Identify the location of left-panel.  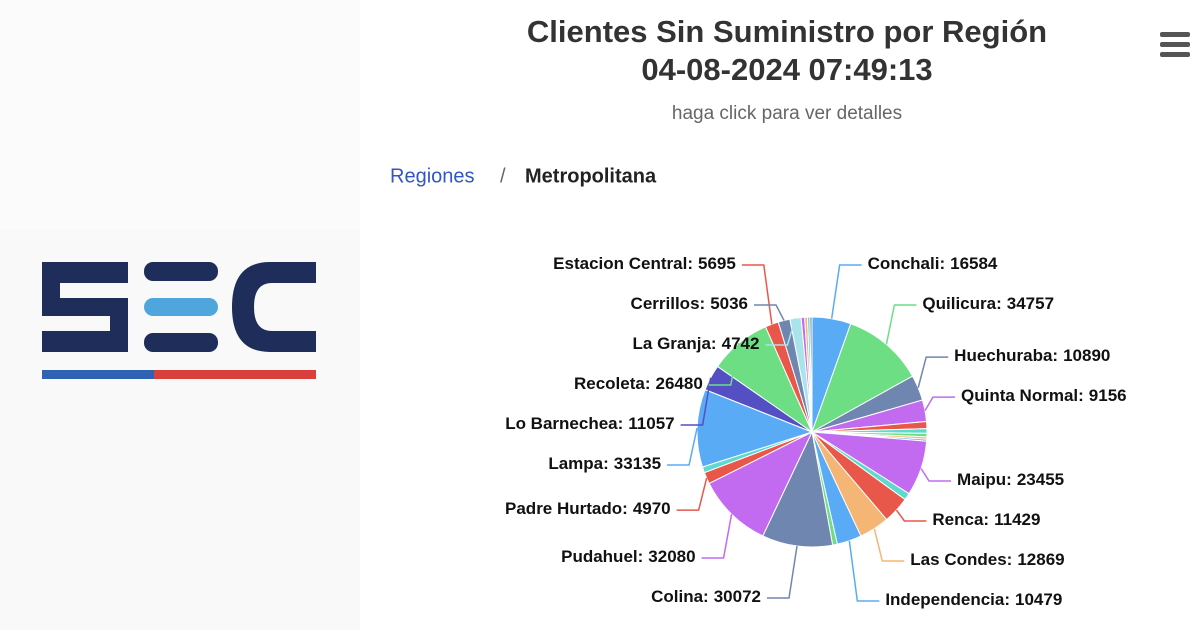
(180, 115).